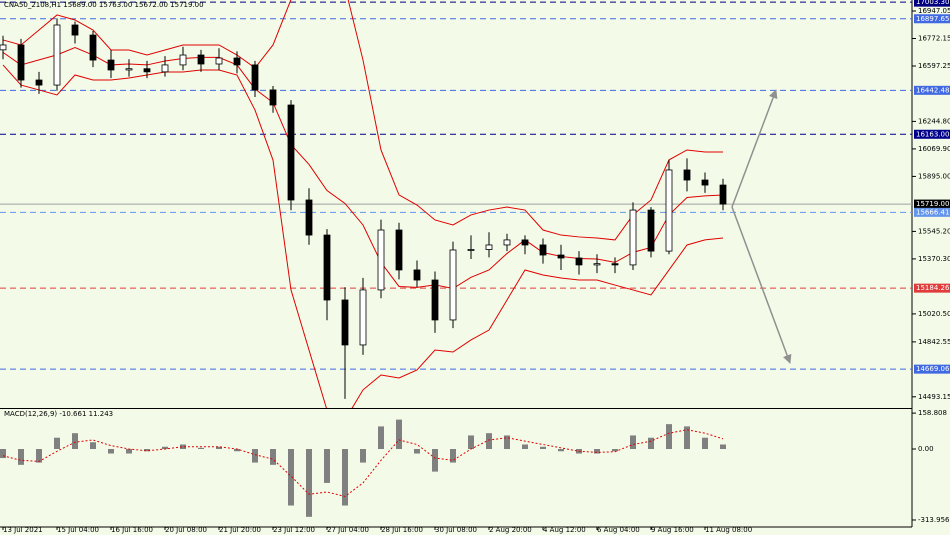  Describe the element at coordinates (934, 121) in the screenshot. I see `y-tick-label: 16244.80` at that location.